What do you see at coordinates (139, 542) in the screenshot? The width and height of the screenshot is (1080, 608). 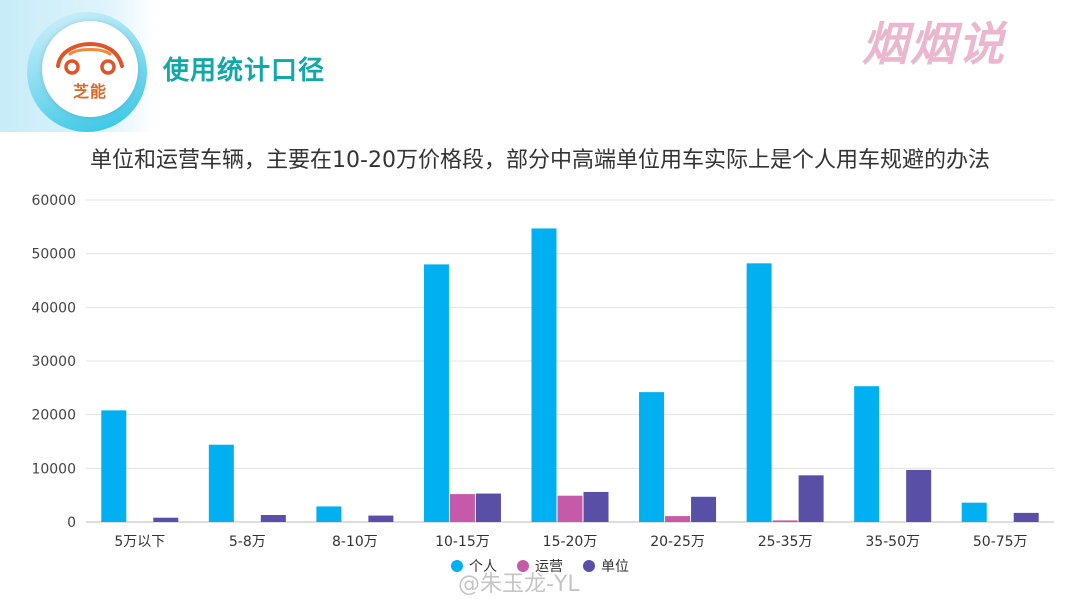 I see `x-tick-label: 5万以下` at bounding box center [139, 542].